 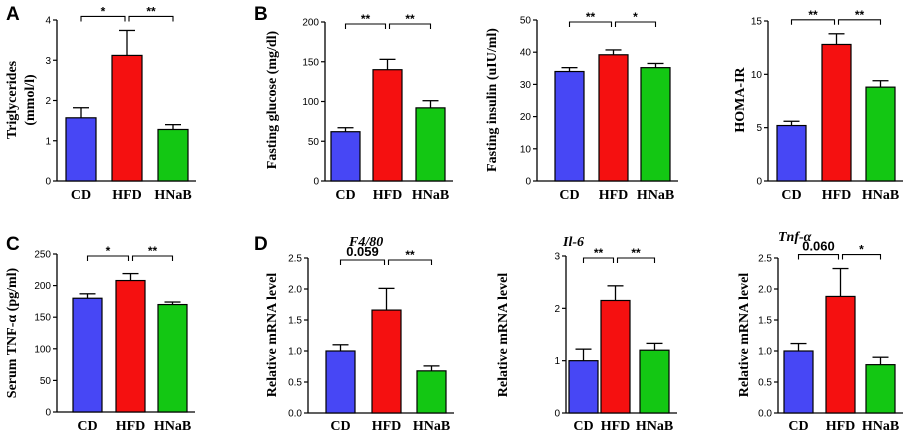 What do you see at coordinates (295, 259) in the screenshot?
I see `y-tick-label: 2.5` at bounding box center [295, 259].